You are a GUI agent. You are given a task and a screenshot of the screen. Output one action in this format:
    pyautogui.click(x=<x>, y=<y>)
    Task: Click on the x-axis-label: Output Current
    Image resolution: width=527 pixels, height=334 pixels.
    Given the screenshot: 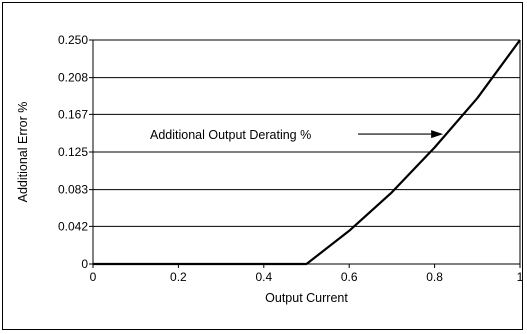 What is the action you would take?
    pyautogui.click(x=306, y=298)
    